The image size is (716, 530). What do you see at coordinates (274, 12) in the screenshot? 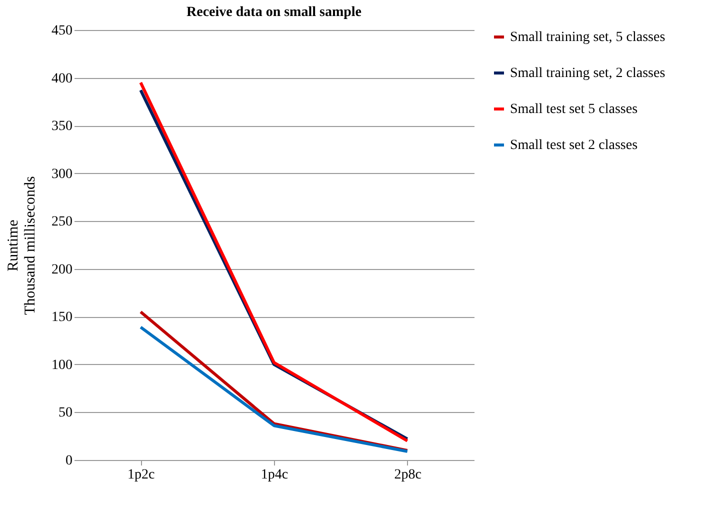
I see `chart-title: Receive data on small sample` at bounding box center [274, 12].